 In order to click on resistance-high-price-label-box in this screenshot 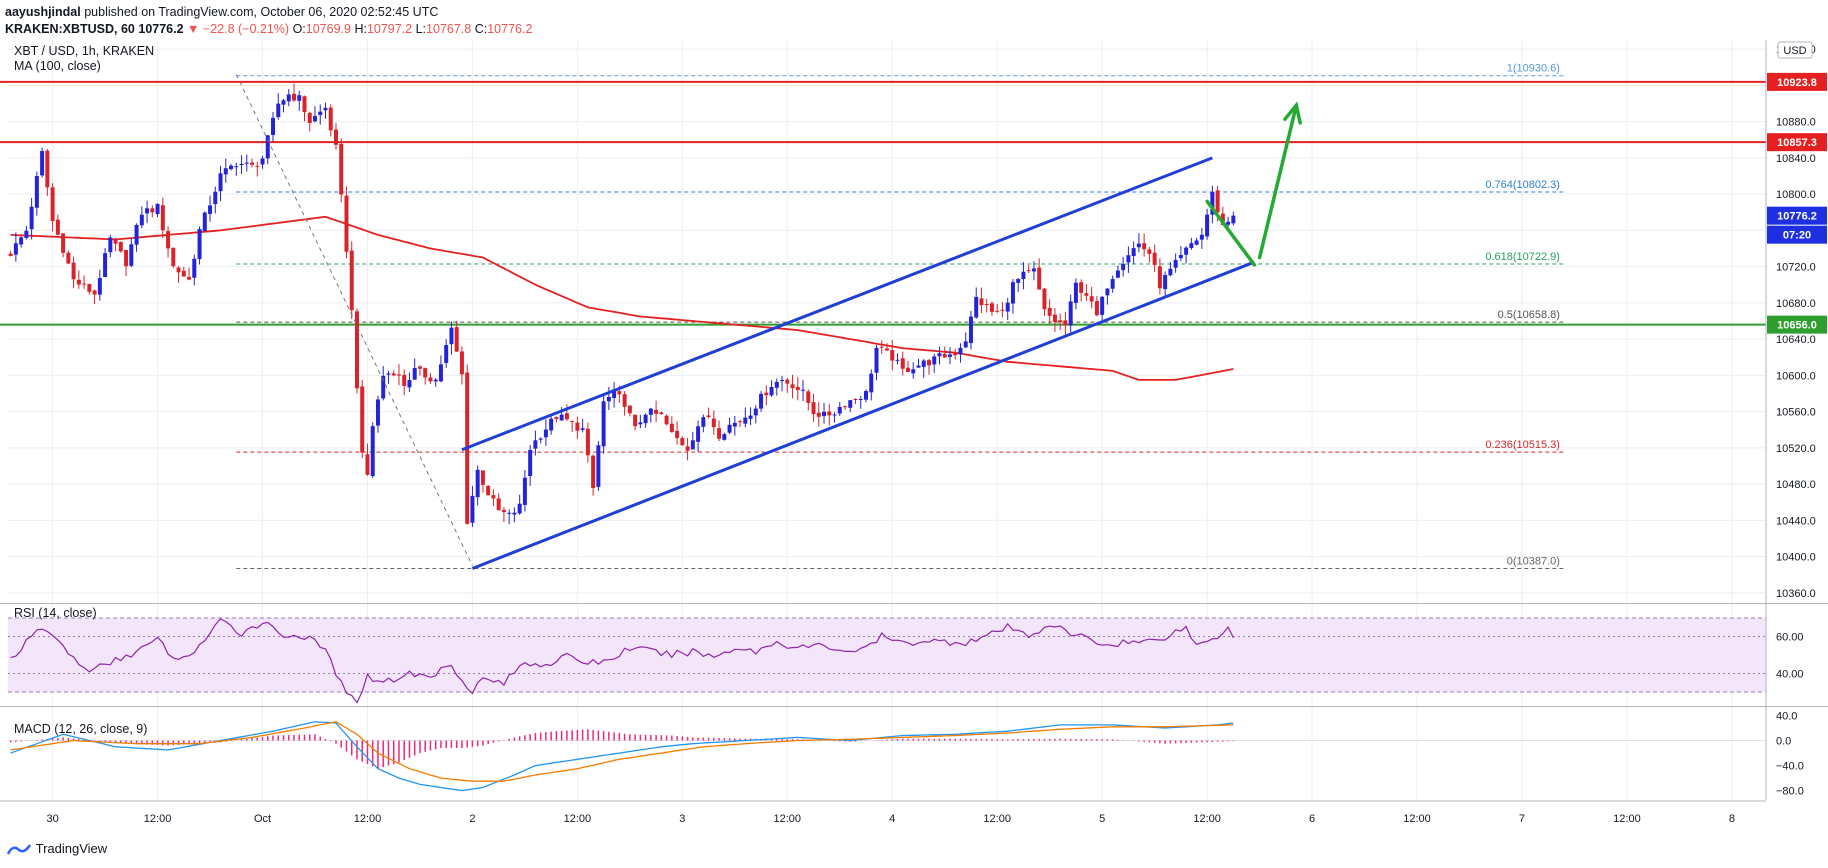, I will do `click(1797, 81)`.